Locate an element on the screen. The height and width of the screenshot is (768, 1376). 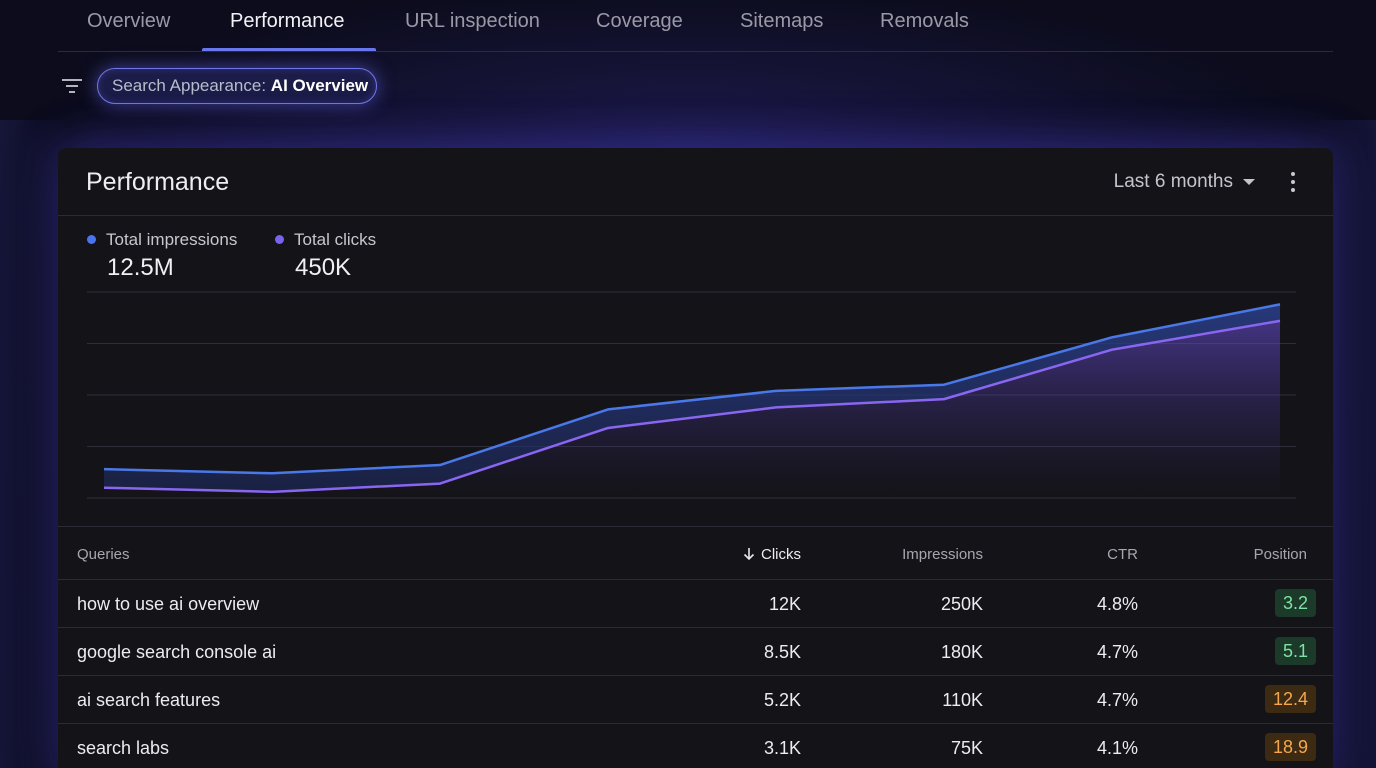
header-ctr: CTR is located at coordinates (1122, 554).